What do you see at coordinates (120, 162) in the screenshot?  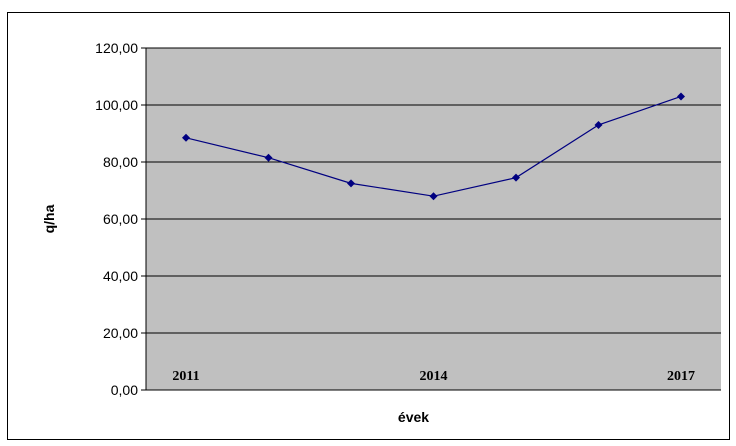 I see `y-tick-label: 80,00` at bounding box center [120, 162].